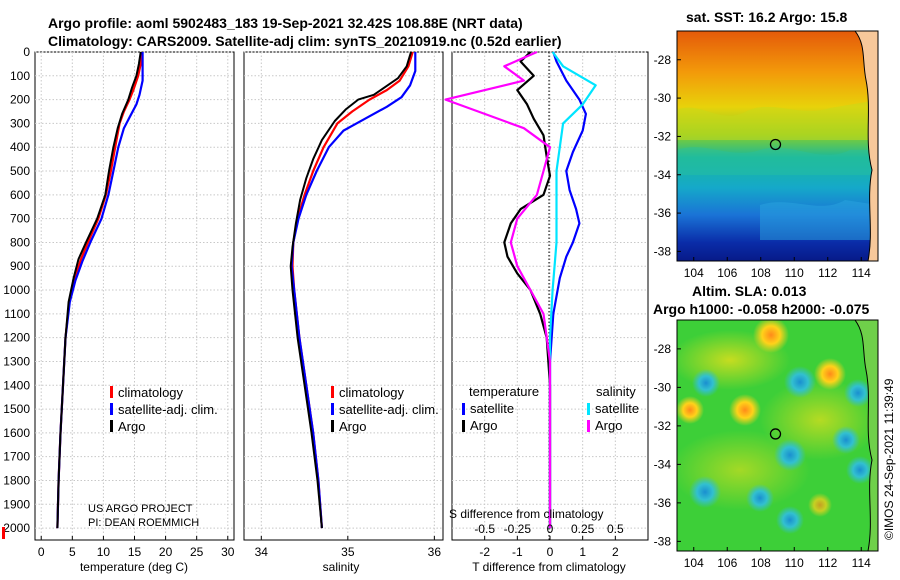 This screenshot has width=900, height=580. Describe the element at coordinates (16, 457) in the screenshot. I see `y-tick-label: 1700` at that location.